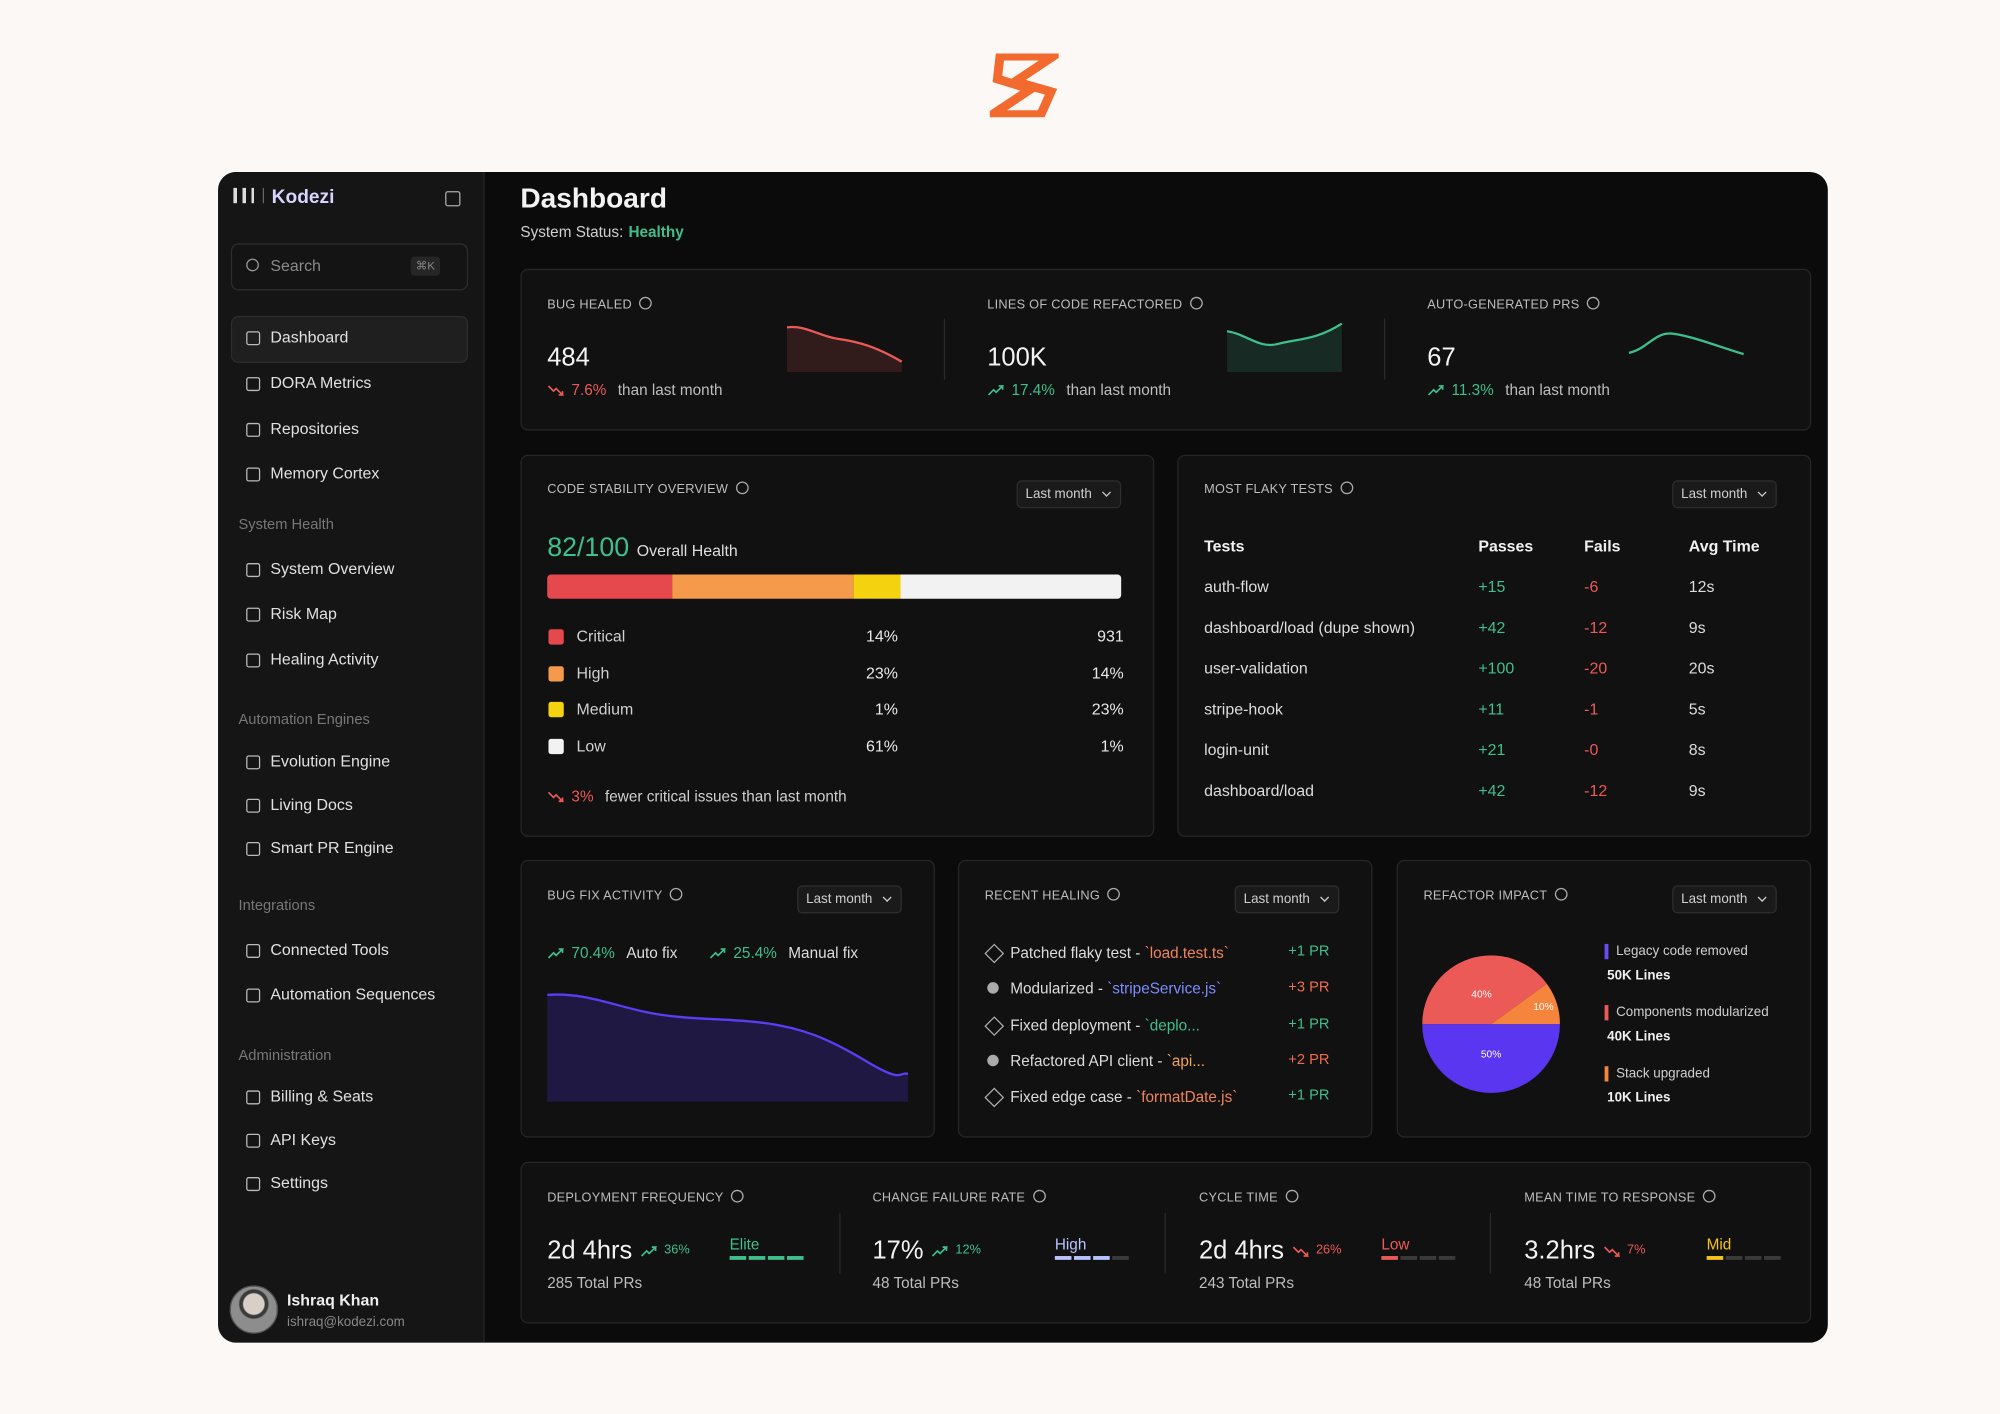 Image resolution: width=2000 pixels, height=1414 pixels. I want to click on collapse-sidebar, so click(453, 199).